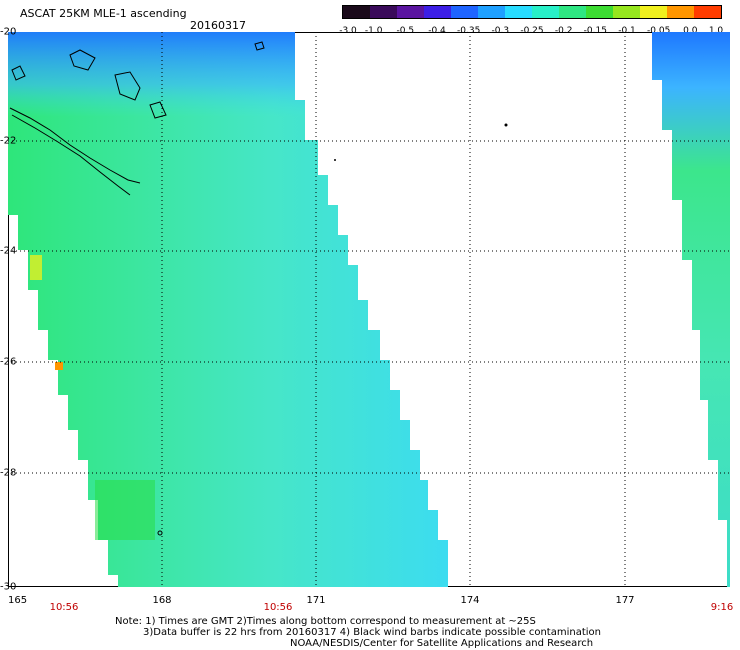 This screenshot has width=740, height=650. What do you see at coordinates (716, 31) in the screenshot?
I see `color-scale-label: 1.0` at bounding box center [716, 31].